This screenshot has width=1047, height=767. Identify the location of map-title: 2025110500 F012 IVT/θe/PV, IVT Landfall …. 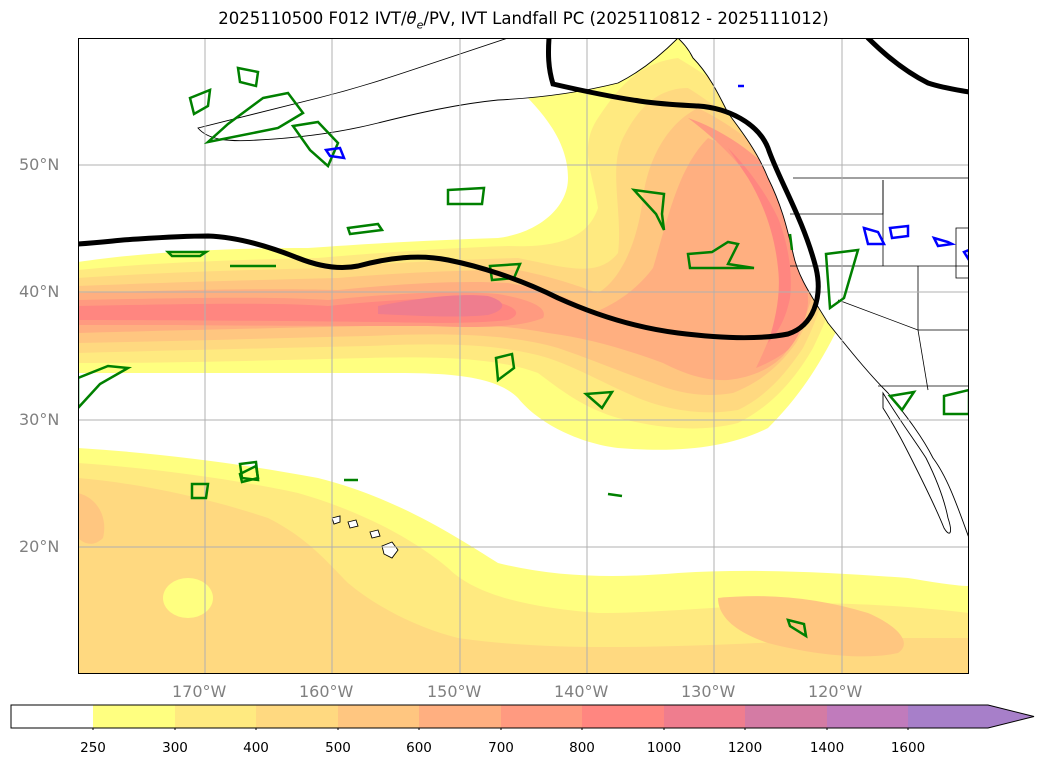
(523, 20).